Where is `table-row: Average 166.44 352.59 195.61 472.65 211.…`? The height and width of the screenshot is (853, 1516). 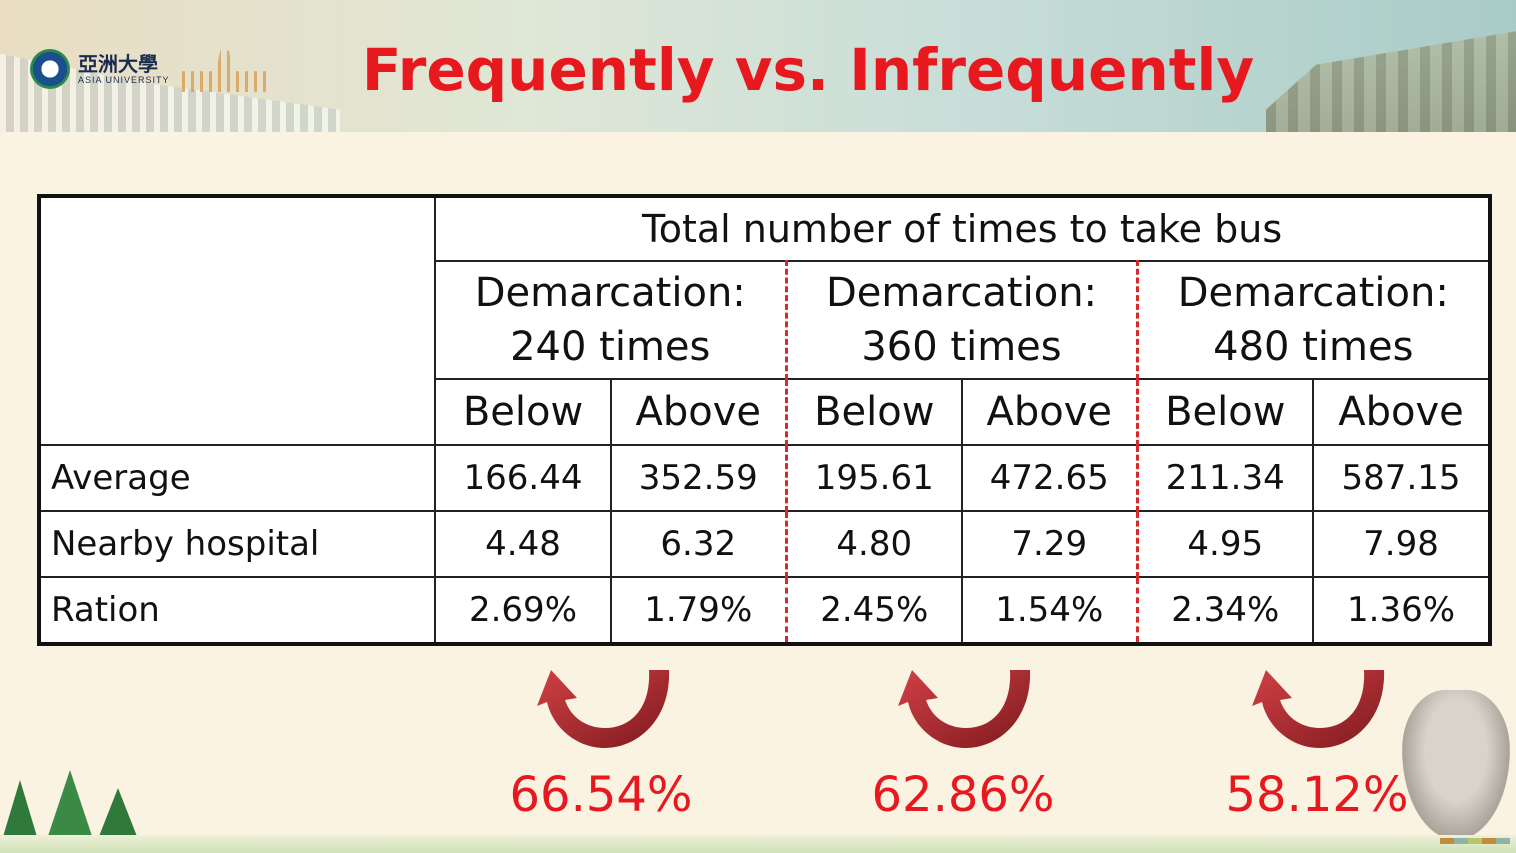 table-row: Average 166.44 352.59 195.61 472.65 211.… is located at coordinates (765, 478).